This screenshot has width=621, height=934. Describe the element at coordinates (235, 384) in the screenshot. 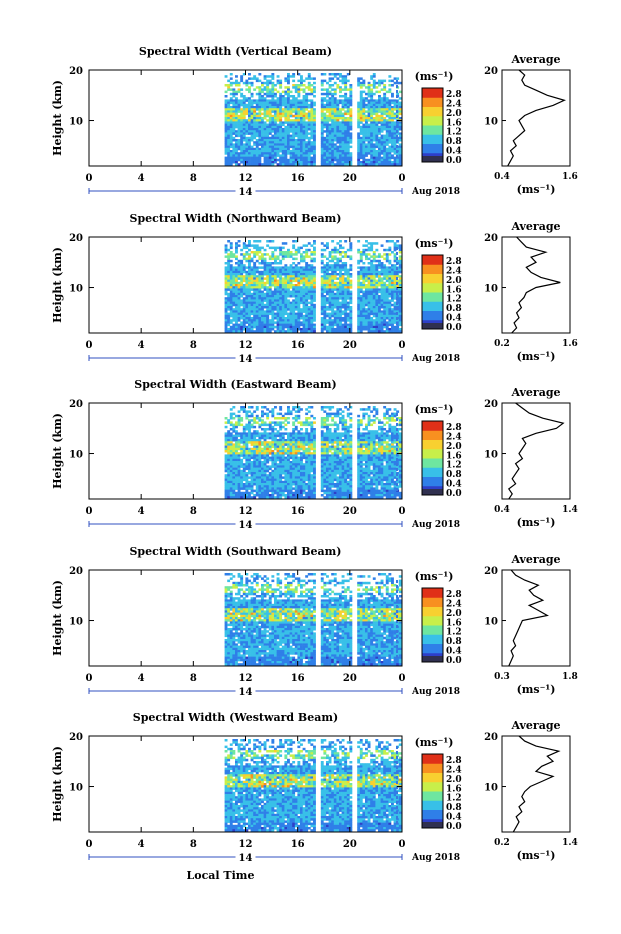

I see `panel-title: Spectral Width (Eastward Beam)` at that location.